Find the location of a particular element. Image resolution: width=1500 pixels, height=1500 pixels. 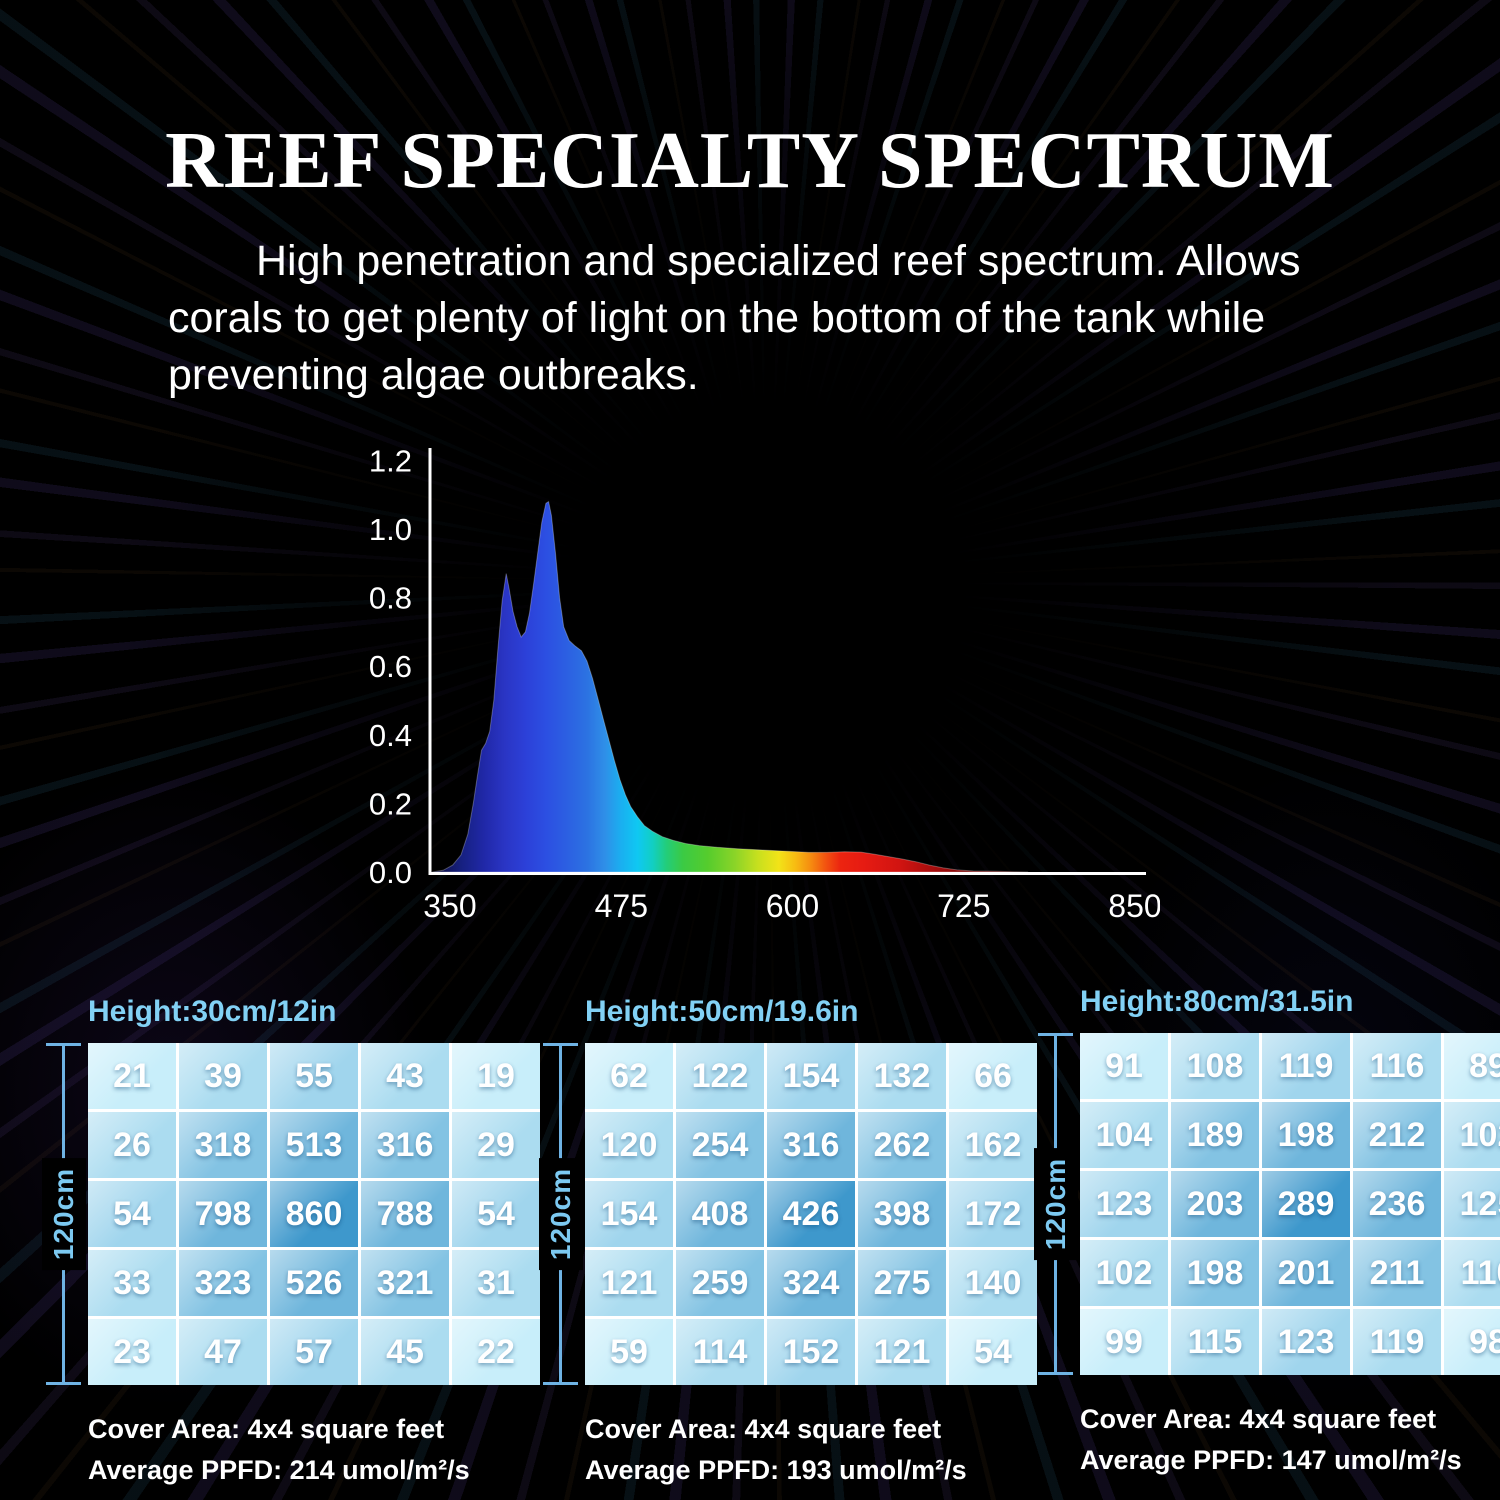

average-ppfd-text: Average PPFD: 193 umol/m²/s is located at coordinates (776, 1470).